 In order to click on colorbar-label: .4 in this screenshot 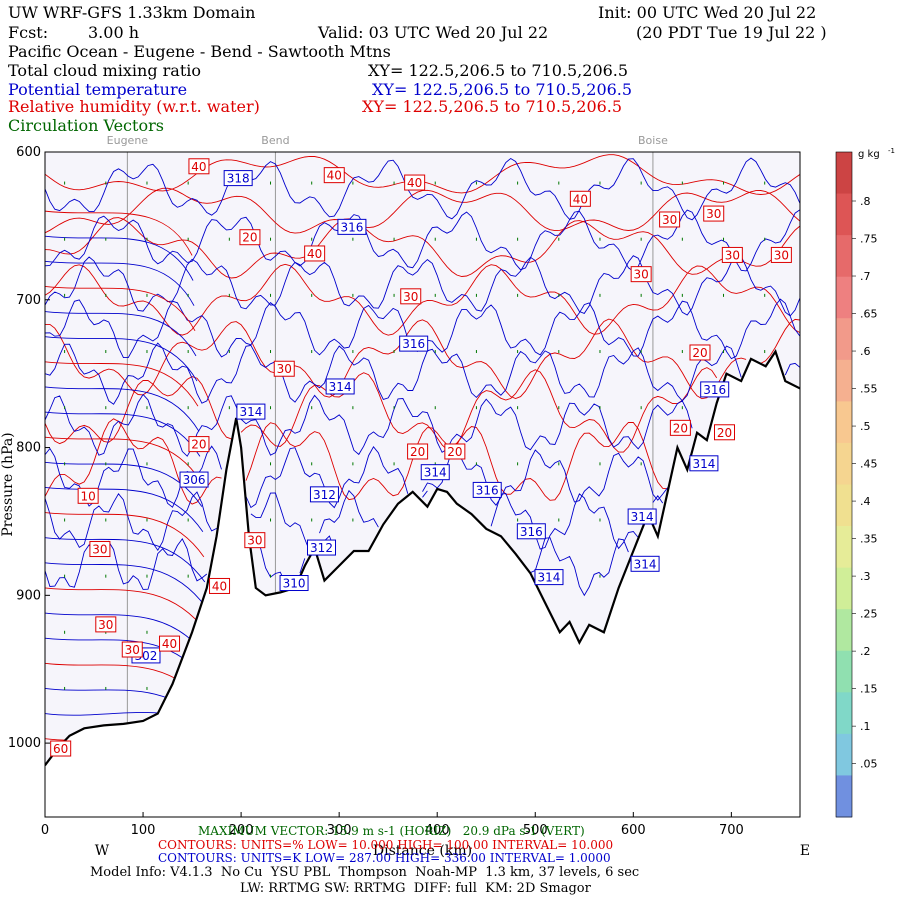, I will do `click(865, 501)`.